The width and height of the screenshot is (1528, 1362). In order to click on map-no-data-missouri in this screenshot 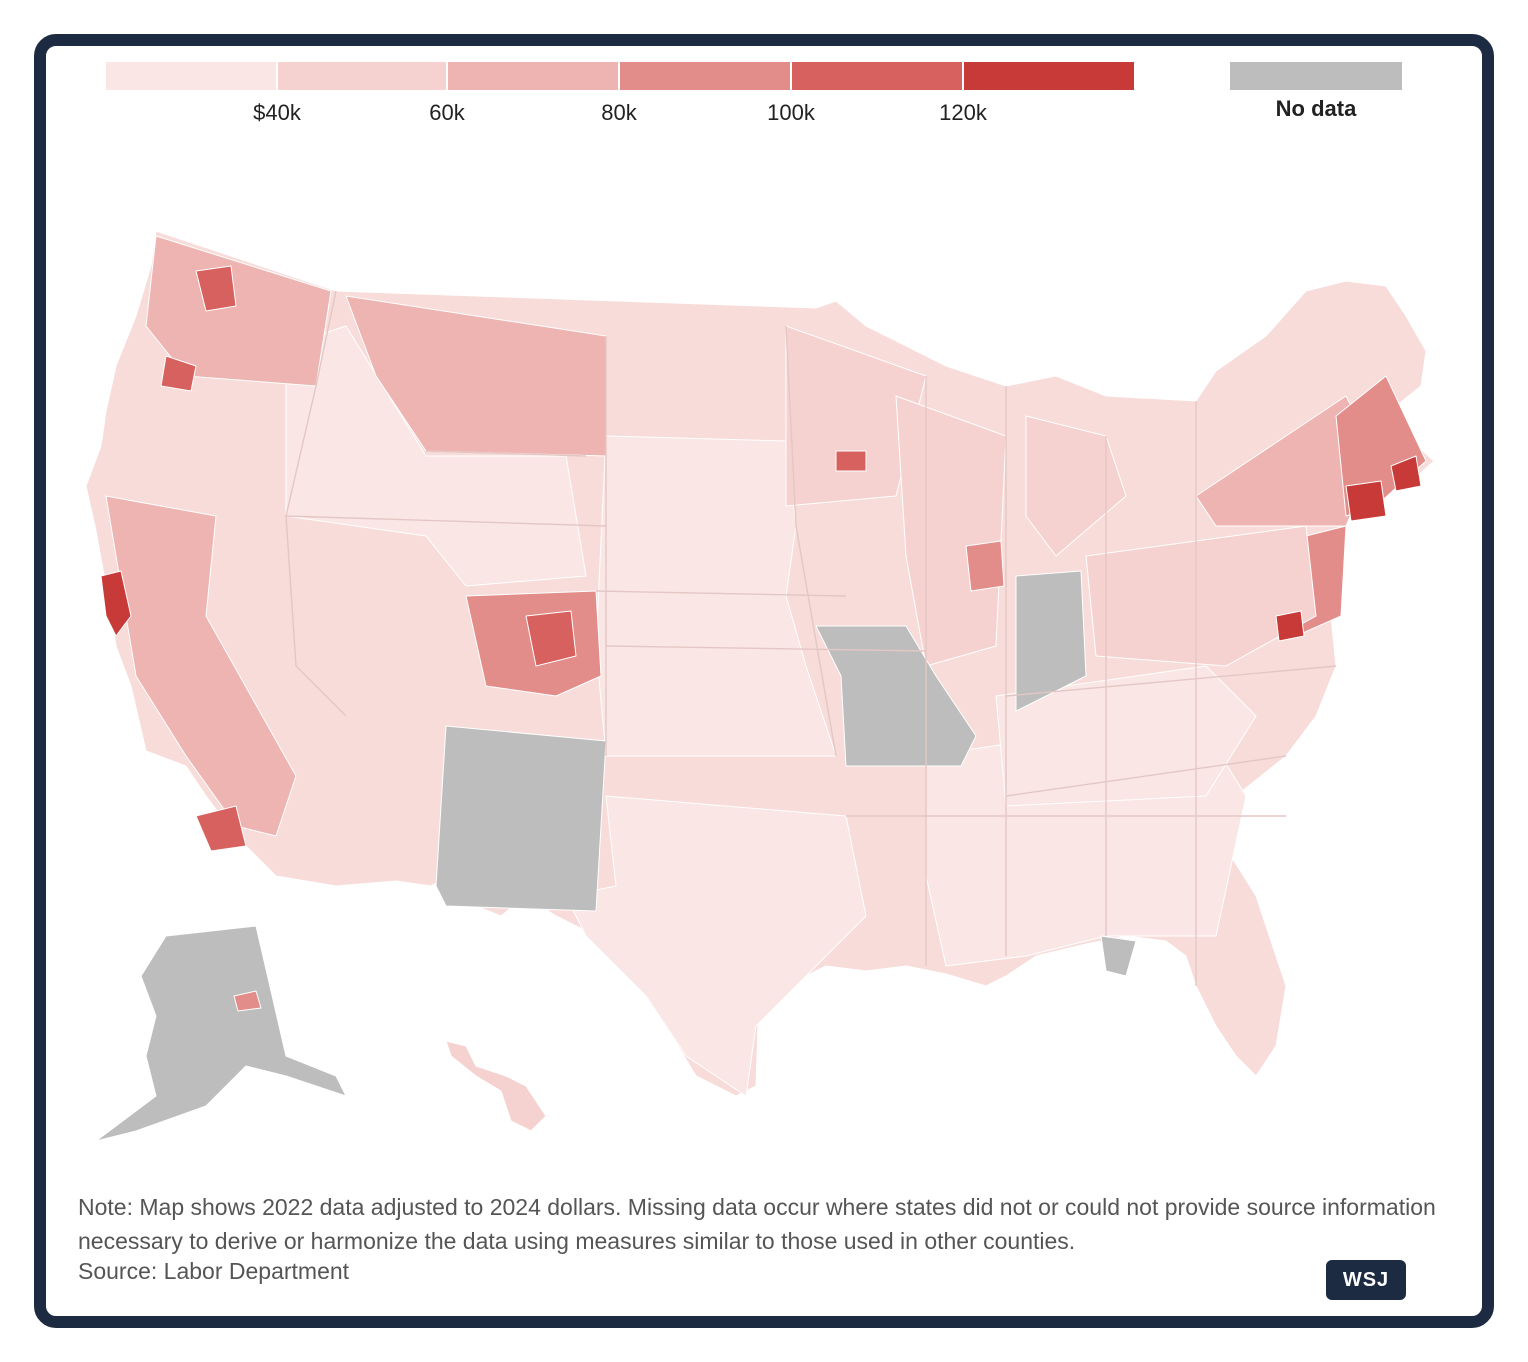, I will do `click(896, 696)`.